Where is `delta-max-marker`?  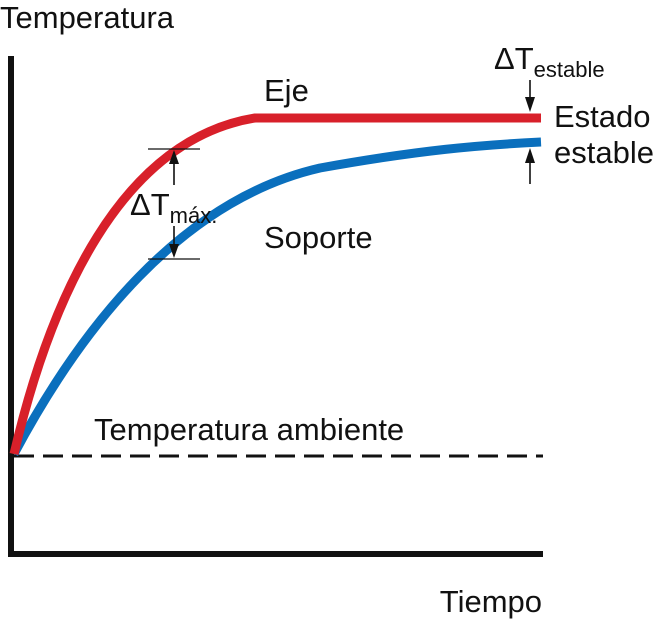
delta-max-marker is located at coordinates (174, 204).